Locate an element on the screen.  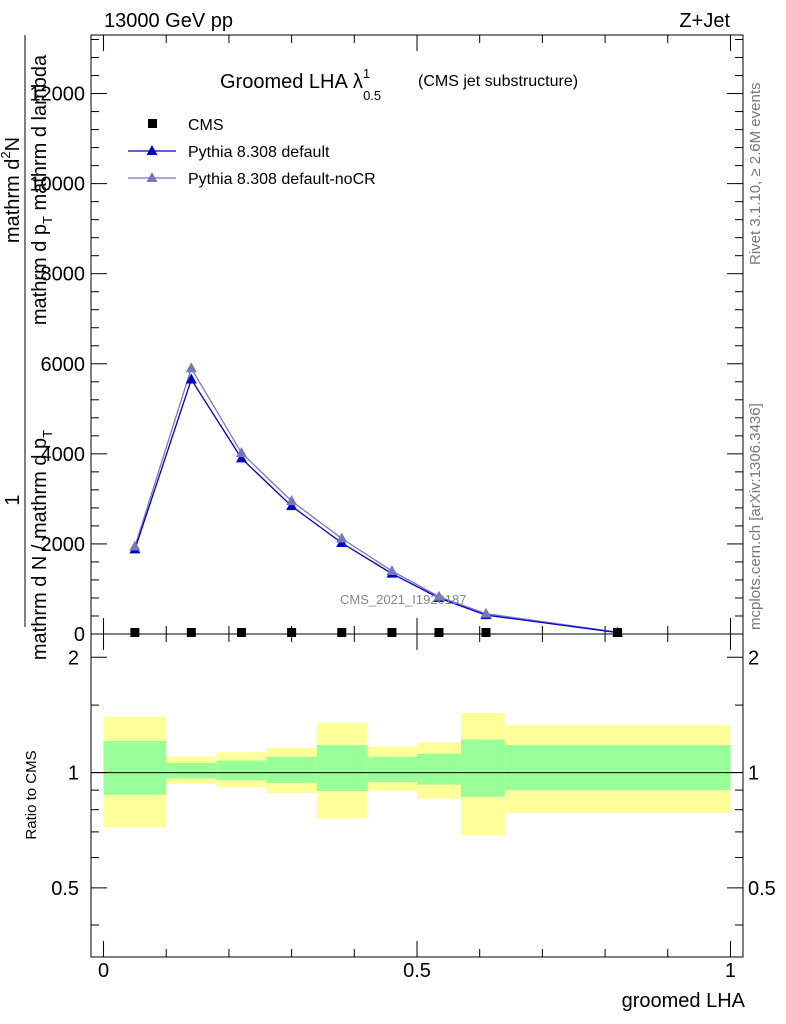
main-y-tick-label: 10000 is located at coordinates (57, 185).